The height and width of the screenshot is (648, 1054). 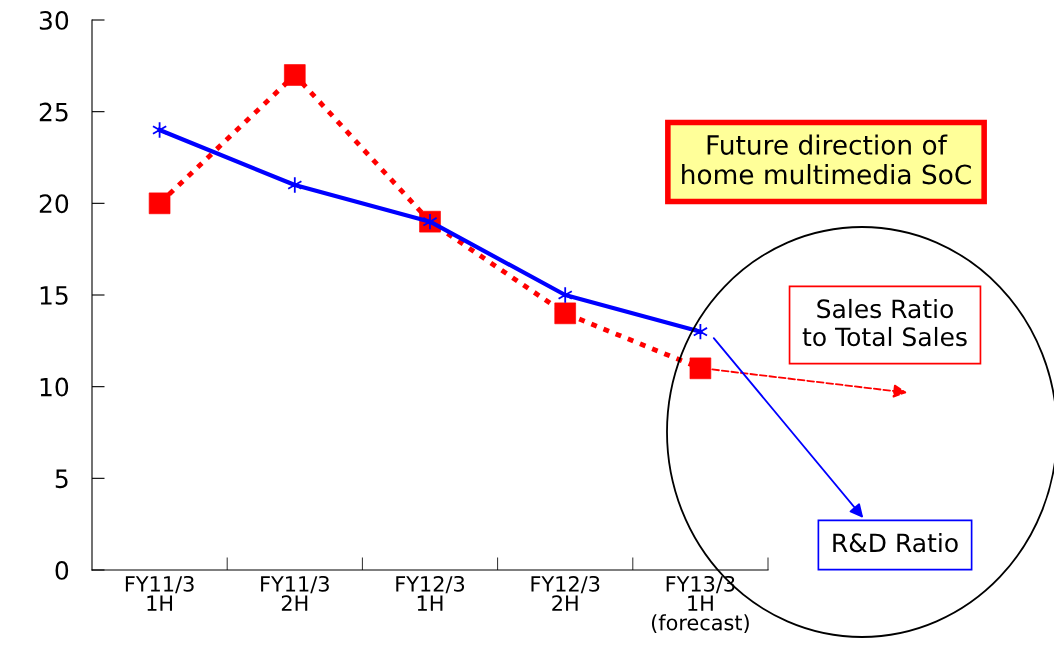 What do you see at coordinates (53, 112) in the screenshot?
I see `y-tick-label: 25` at bounding box center [53, 112].